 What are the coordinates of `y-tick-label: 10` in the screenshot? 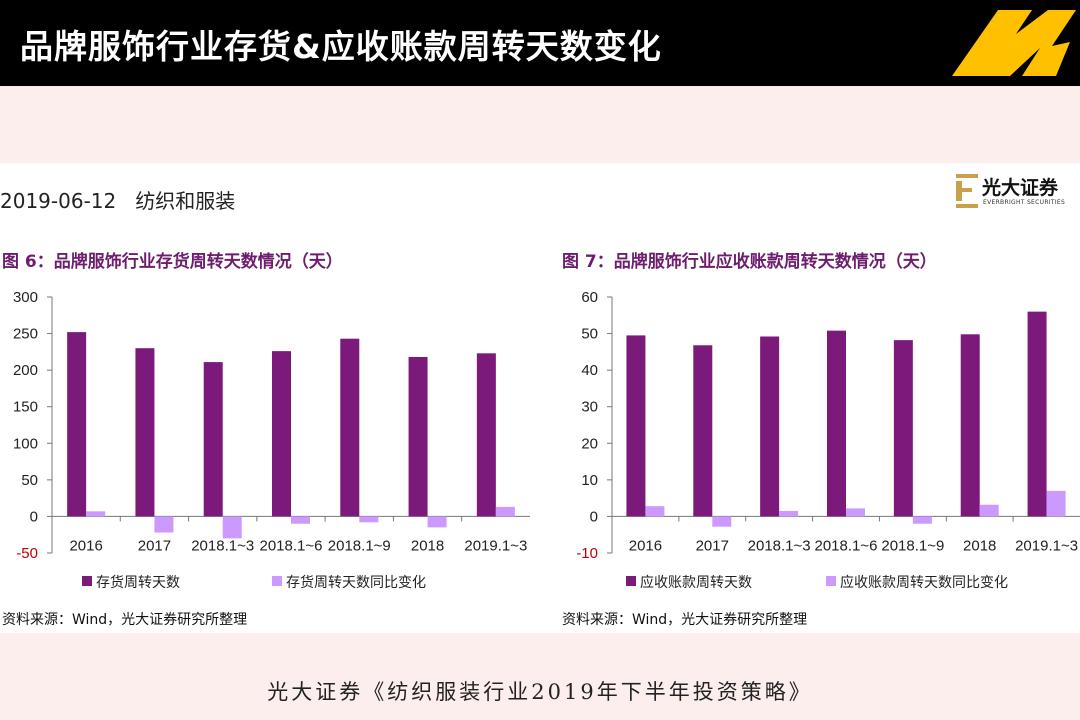 It's located at (589, 480).